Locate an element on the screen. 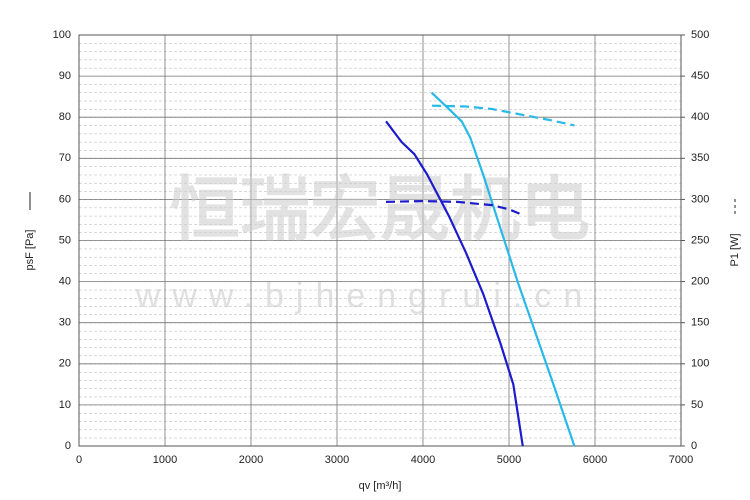 This screenshot has width=750, height=500. x-tick-label: 0 is located at coordinates (79, 460).